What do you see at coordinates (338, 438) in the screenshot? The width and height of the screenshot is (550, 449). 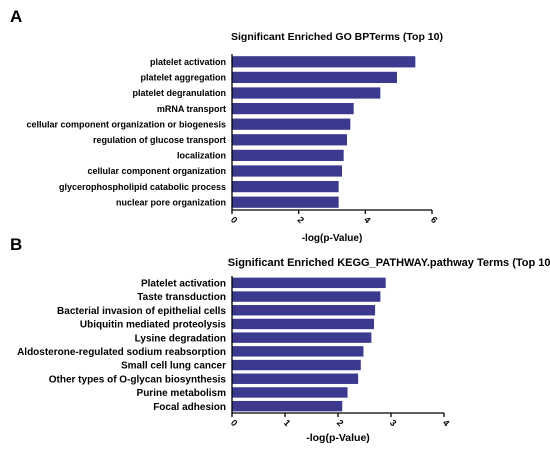 I see `kegg-x-axis-title: -log(p-Value)` at bounding box center [338, 438].